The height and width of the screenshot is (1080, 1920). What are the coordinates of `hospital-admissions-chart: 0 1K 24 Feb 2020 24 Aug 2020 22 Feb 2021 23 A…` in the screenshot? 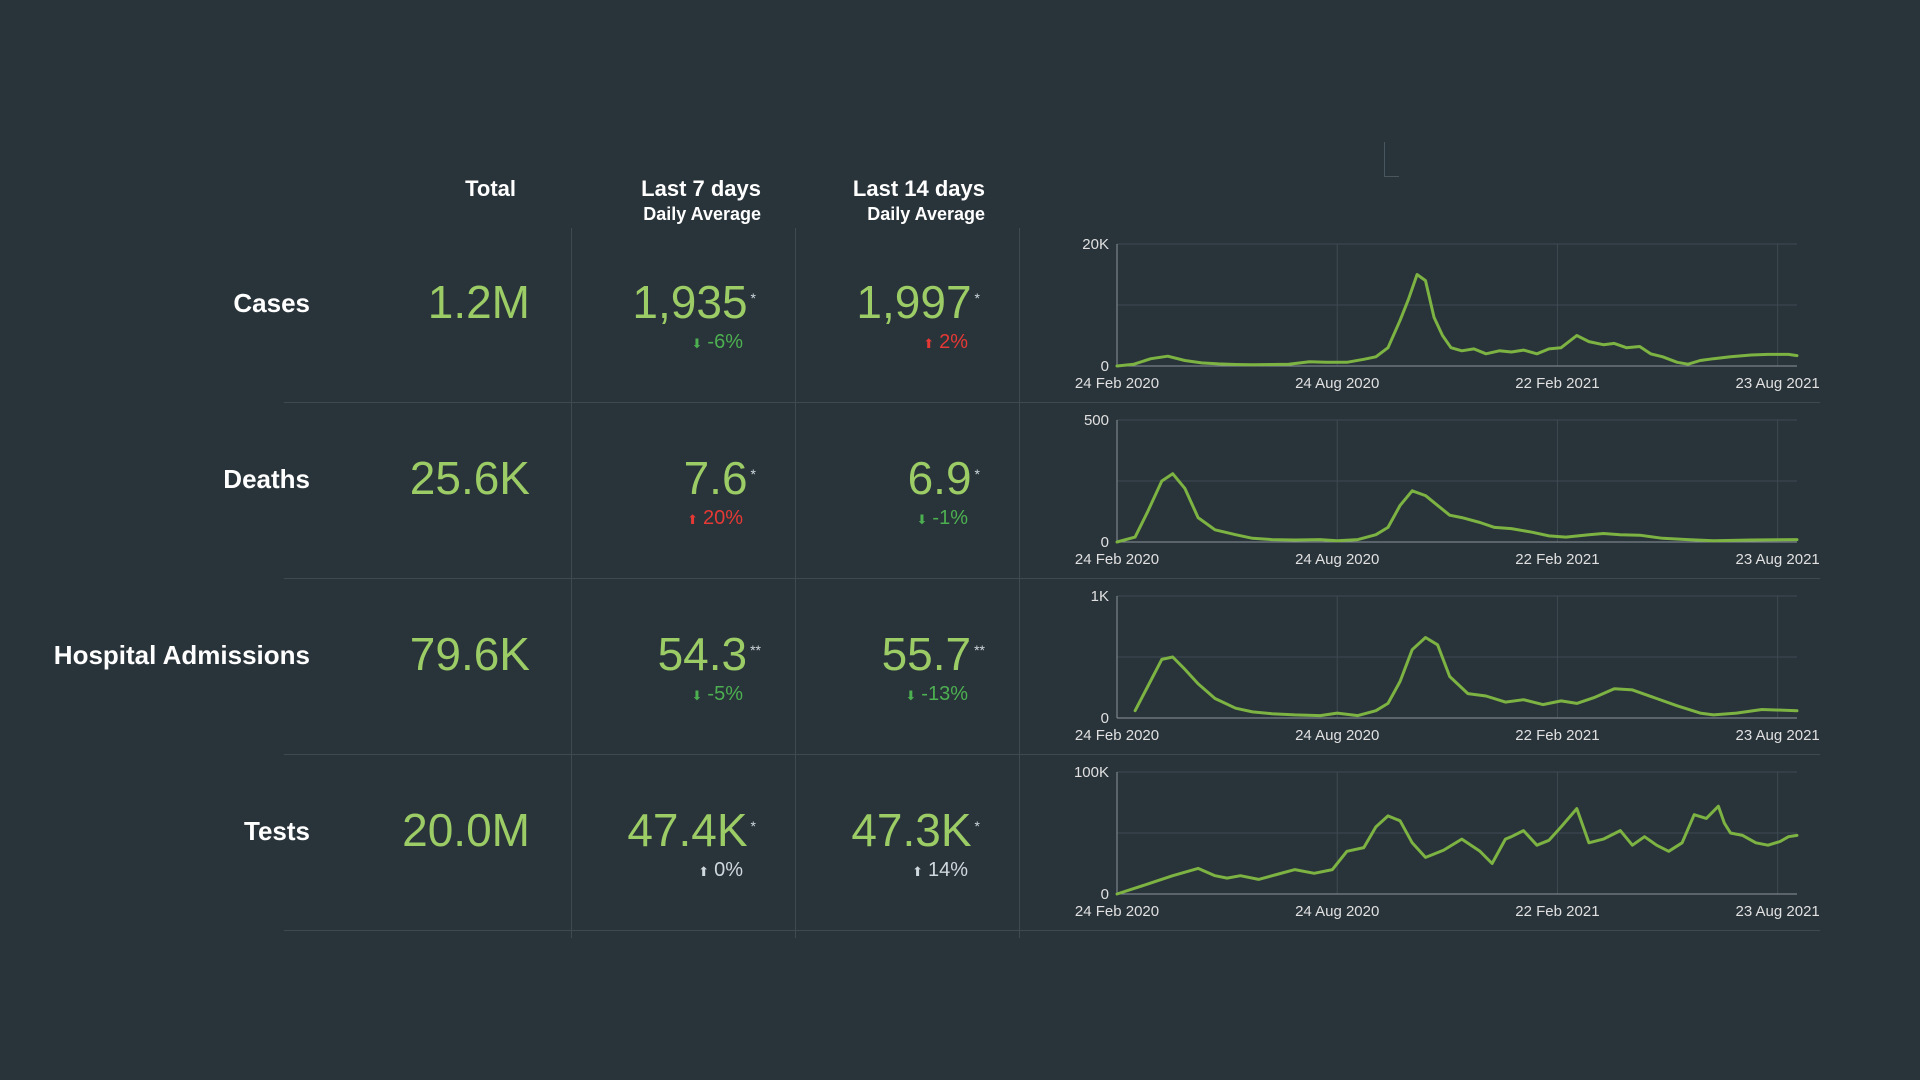 It's located at (1447, 666).